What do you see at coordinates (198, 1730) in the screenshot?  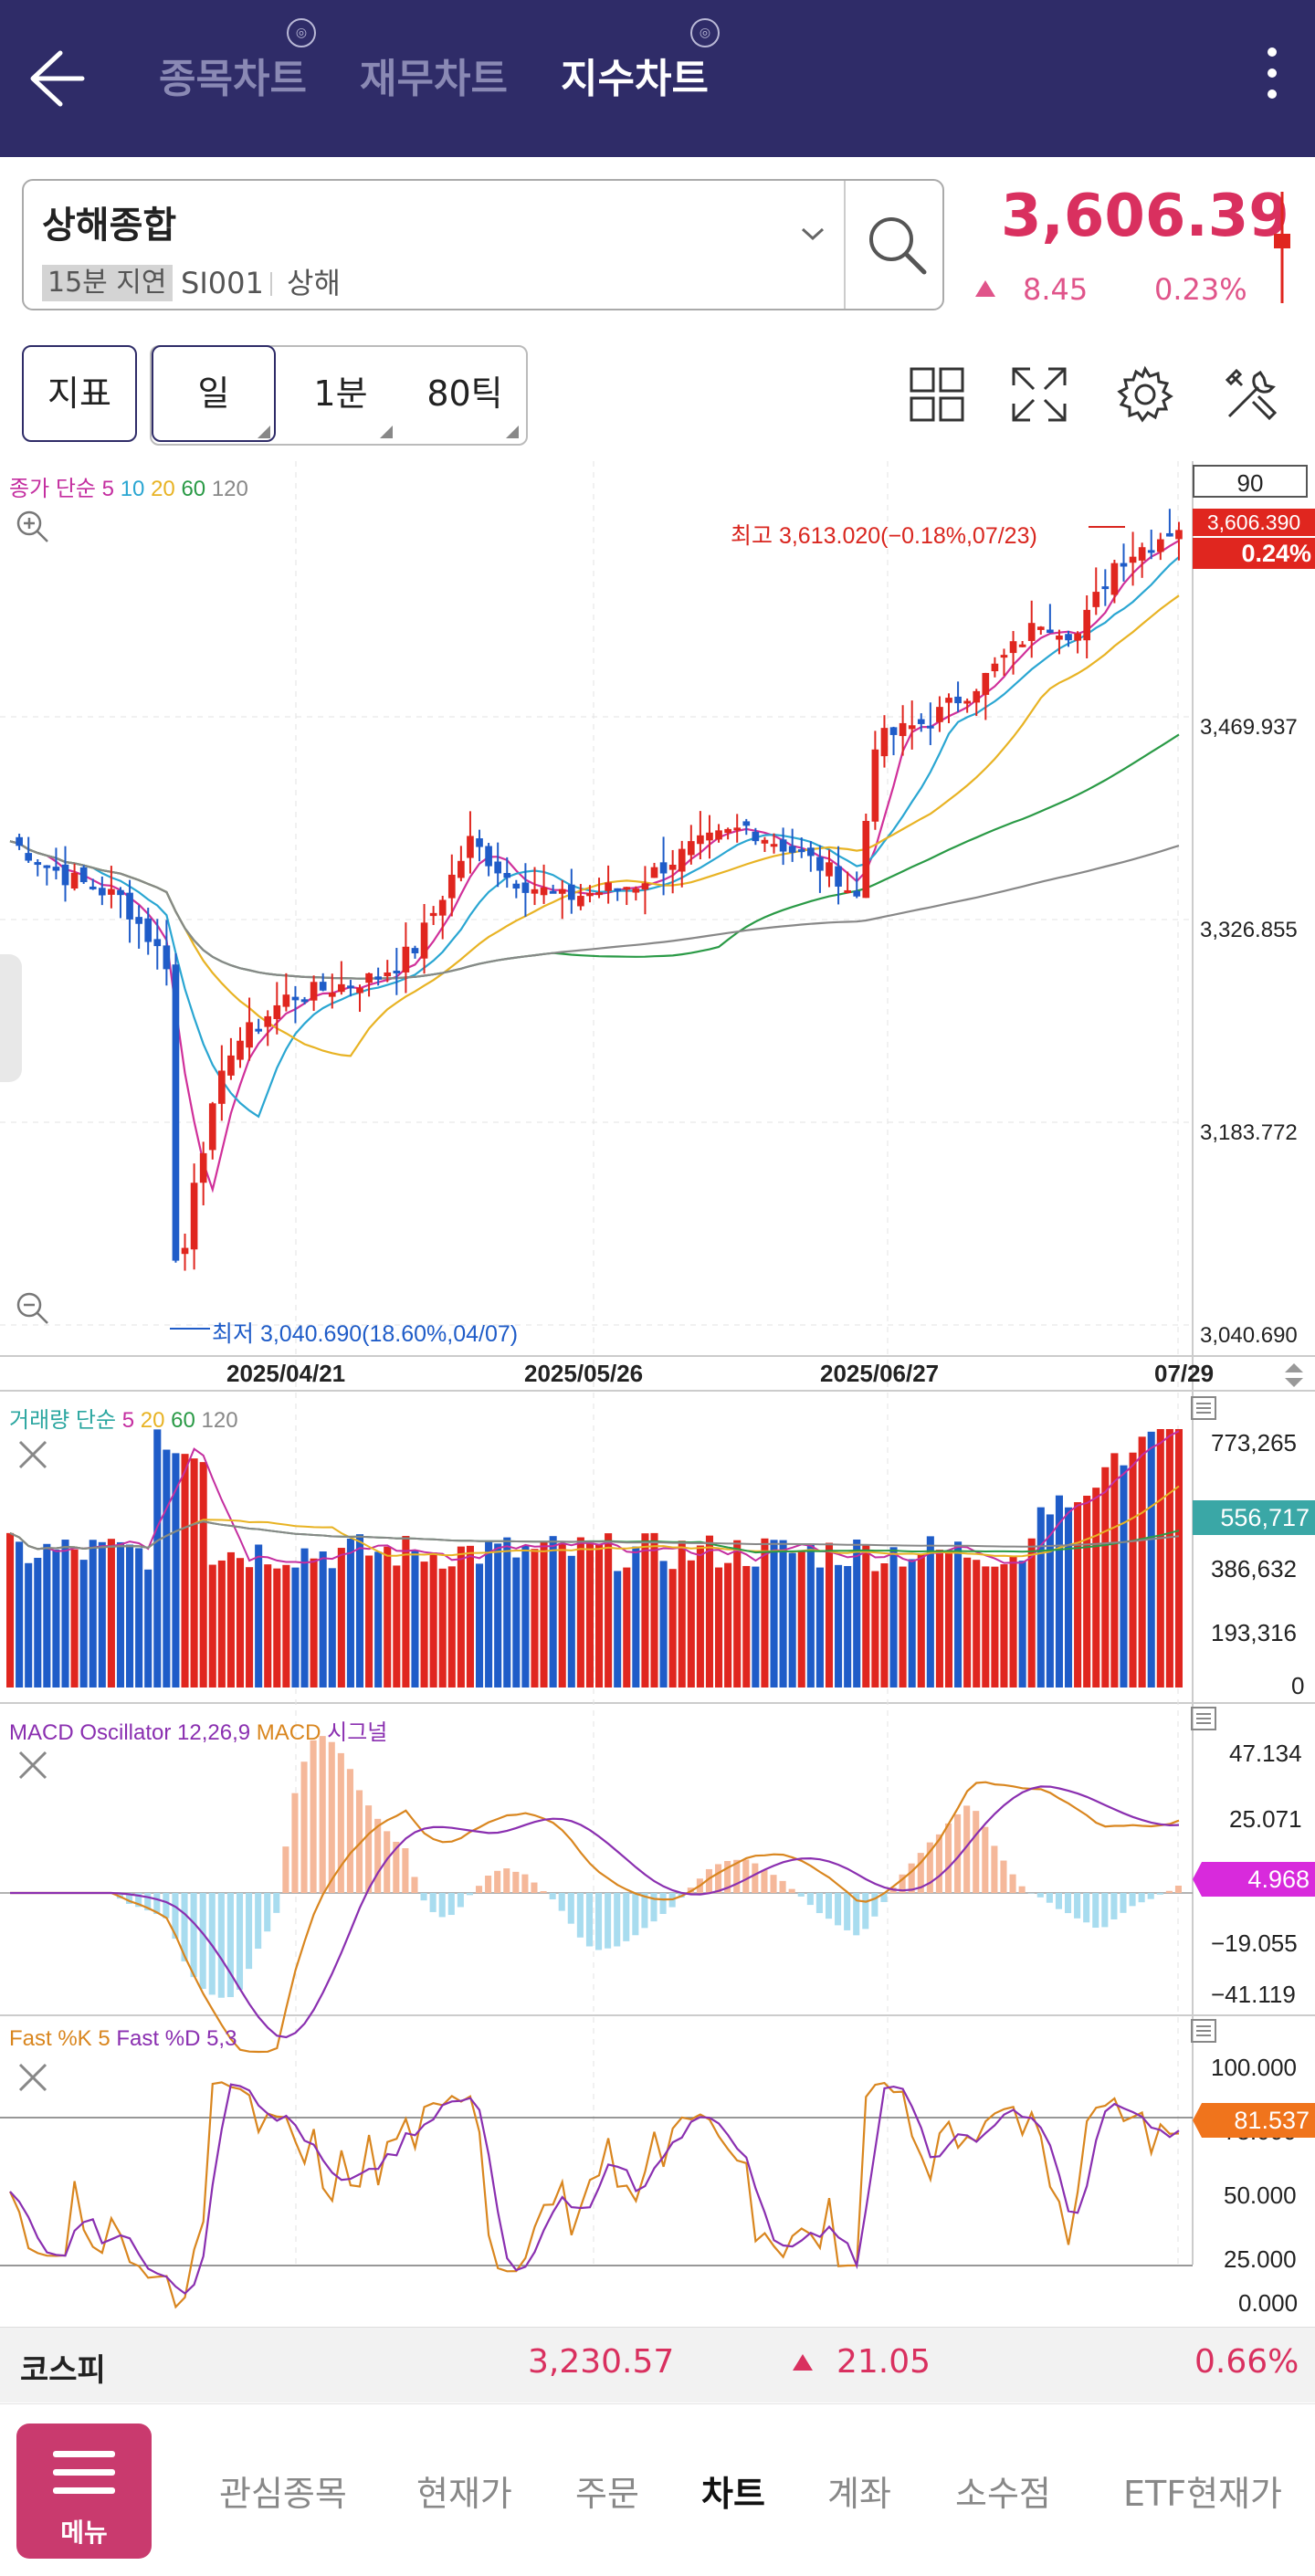 I see `macd-legend: MACD Oscillator 12,26,9 MACD 시그널` at bounding box center [198, 1730].